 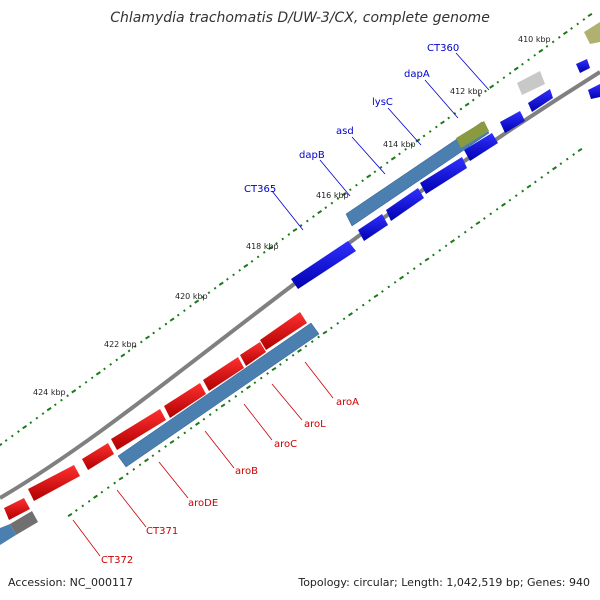 I want to click on cds-arrow-lysC, so click(x=481, y=147).